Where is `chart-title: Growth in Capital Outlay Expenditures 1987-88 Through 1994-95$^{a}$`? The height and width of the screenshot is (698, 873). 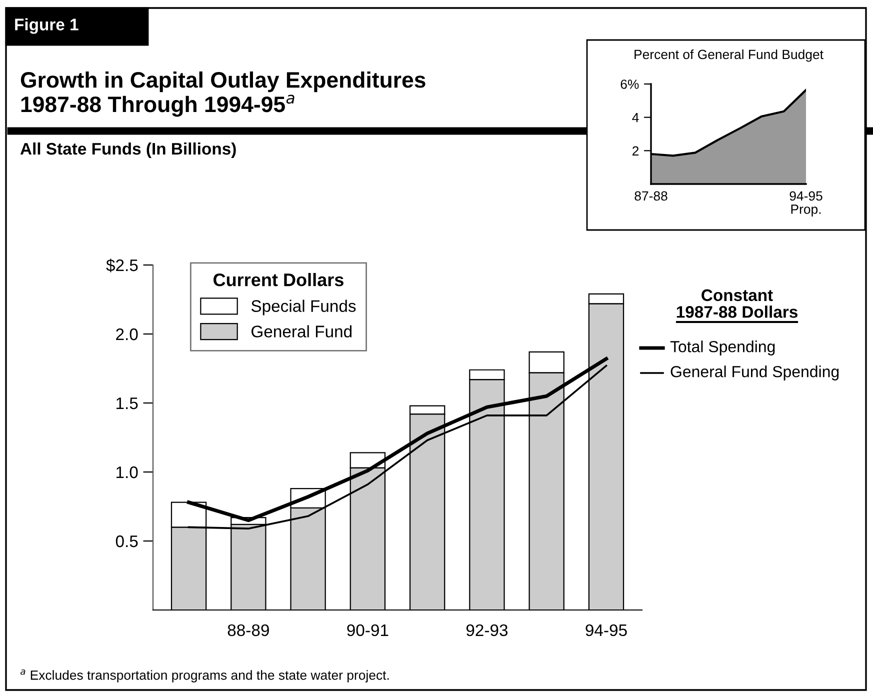 chart-title: Growth in Capital Outlay Expenditures 1987-88 Through 1994-95$^{a}$ is located at coordinates (223, 94).